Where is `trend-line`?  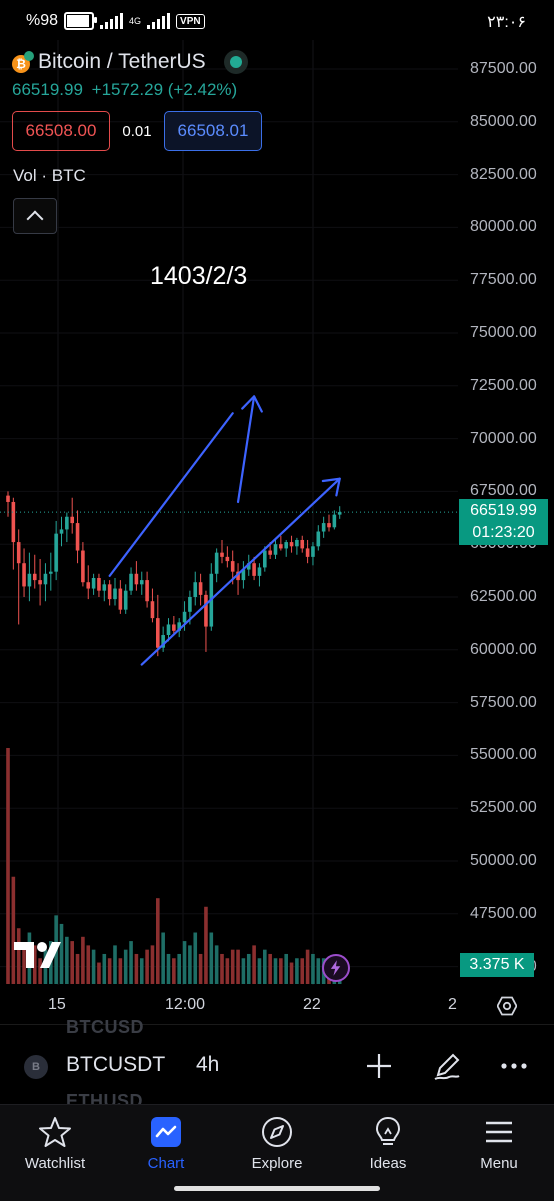 trend-line is located at coordinates (171, 494).